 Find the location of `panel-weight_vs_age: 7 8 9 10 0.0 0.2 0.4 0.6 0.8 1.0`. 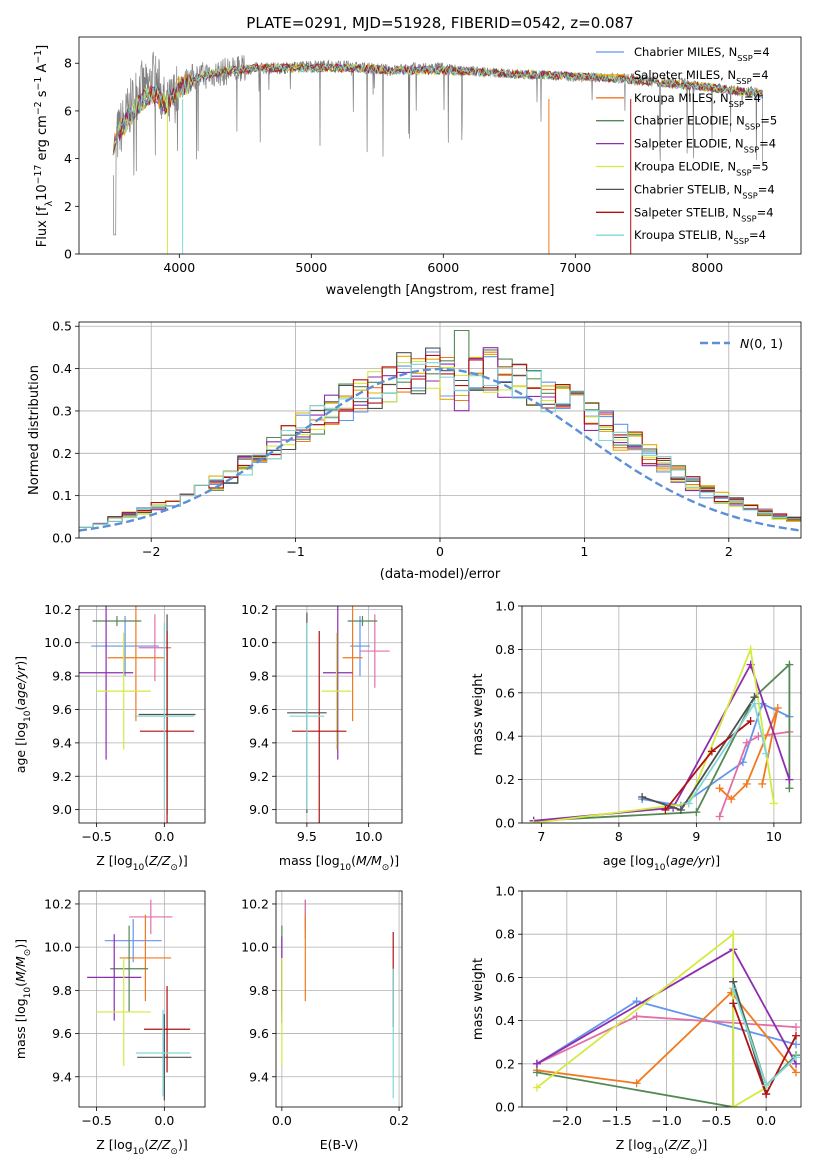

panel-weight_vs_age: 7 8 9 10 0.0 0.2 0.4 0.6 0.8 1.0 is located at coordinates (648, 721).